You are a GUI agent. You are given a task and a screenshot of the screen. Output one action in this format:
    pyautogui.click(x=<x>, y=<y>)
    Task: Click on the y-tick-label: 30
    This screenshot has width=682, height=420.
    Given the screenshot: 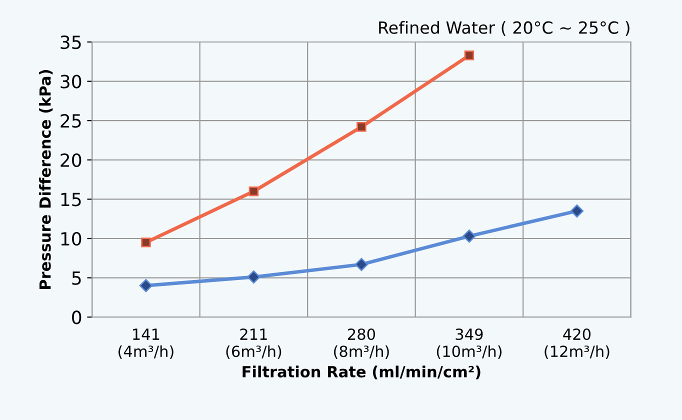 What is the action you would take?
    pyautogui.click(x=71, y=81)
    